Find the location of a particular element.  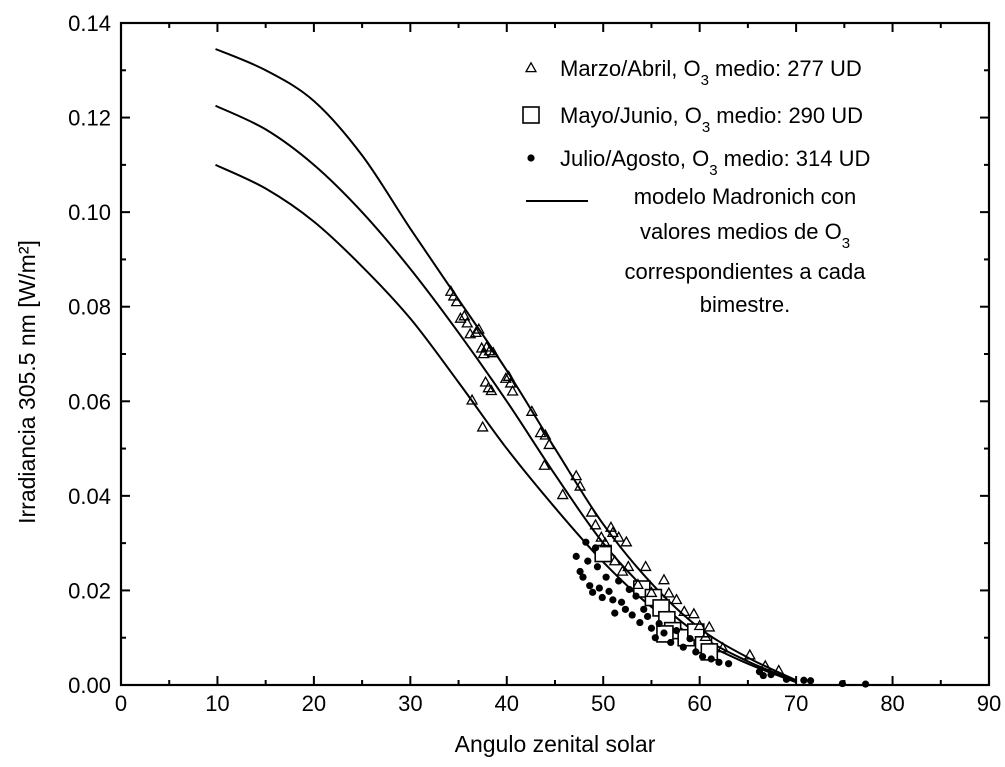

y-tick-label: 0.12 is located at coordinates (89, 118).